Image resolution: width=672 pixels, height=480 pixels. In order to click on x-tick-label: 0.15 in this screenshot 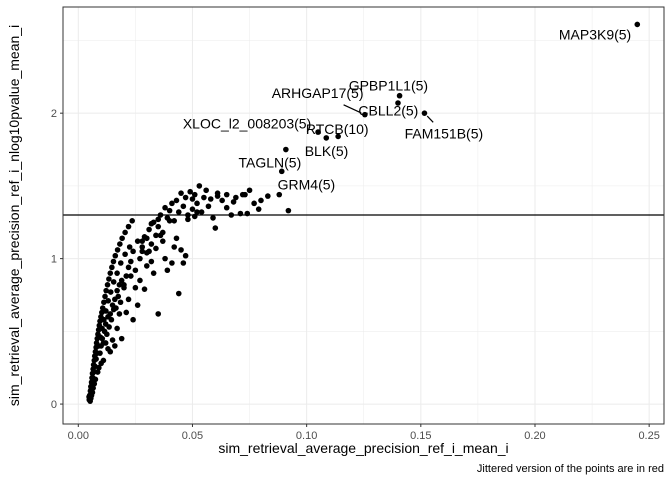, I will do `click(420, 436)`.